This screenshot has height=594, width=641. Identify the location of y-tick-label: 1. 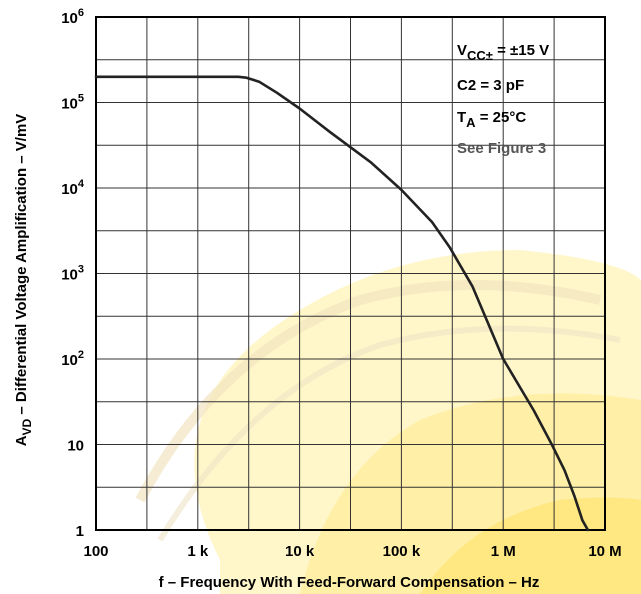
(80, 531).